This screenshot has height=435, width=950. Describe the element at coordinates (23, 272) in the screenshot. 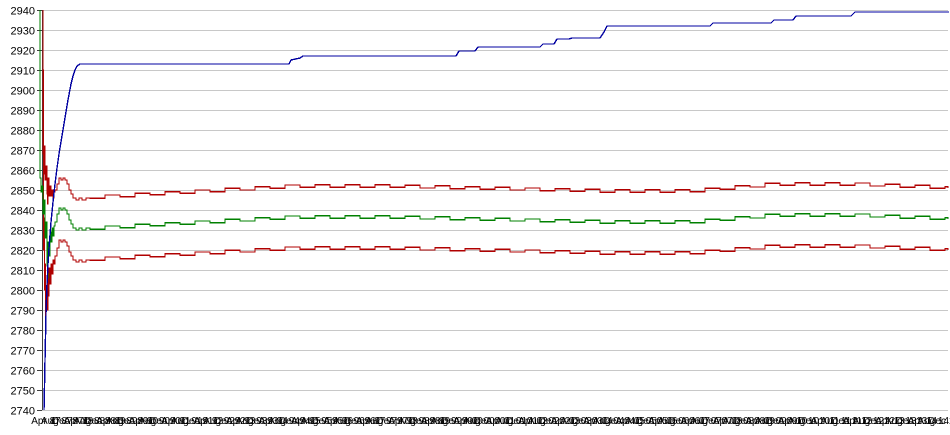

I see `y-axis-tick-label: 2810` at that location.